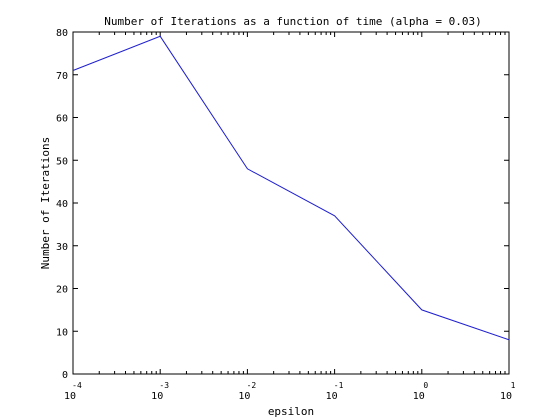 This screenshot has height=420, width=560. I want to click on x-tick-exponent: -4, so click(77, 385).